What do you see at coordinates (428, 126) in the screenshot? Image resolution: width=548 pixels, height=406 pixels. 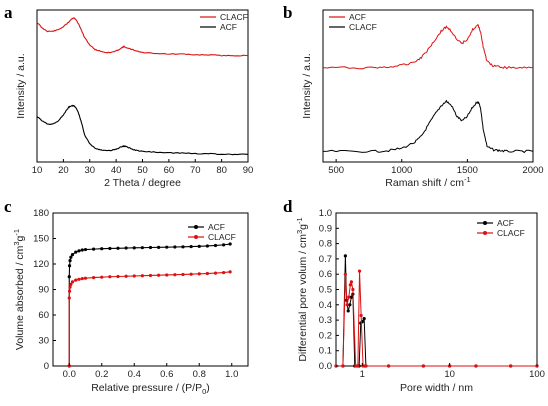 I see `panel-b-series-clacf-line` at bounding box center [428, 126].